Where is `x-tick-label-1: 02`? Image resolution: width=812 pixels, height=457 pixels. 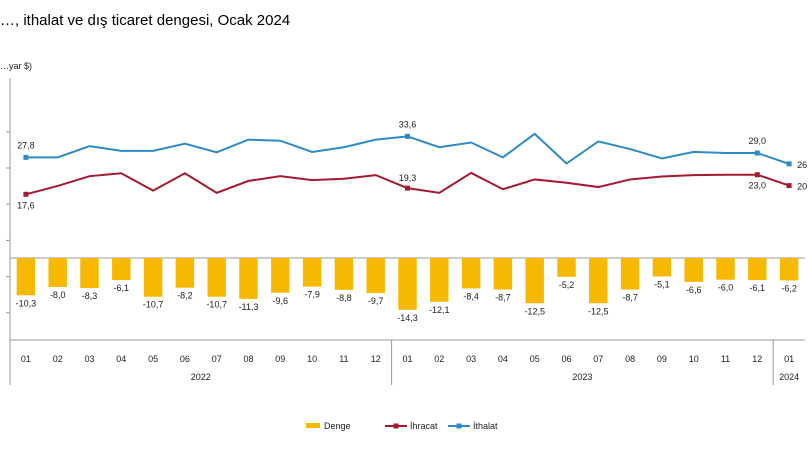
x-tick-label-1: 02 is located at coordinates (58, 359).